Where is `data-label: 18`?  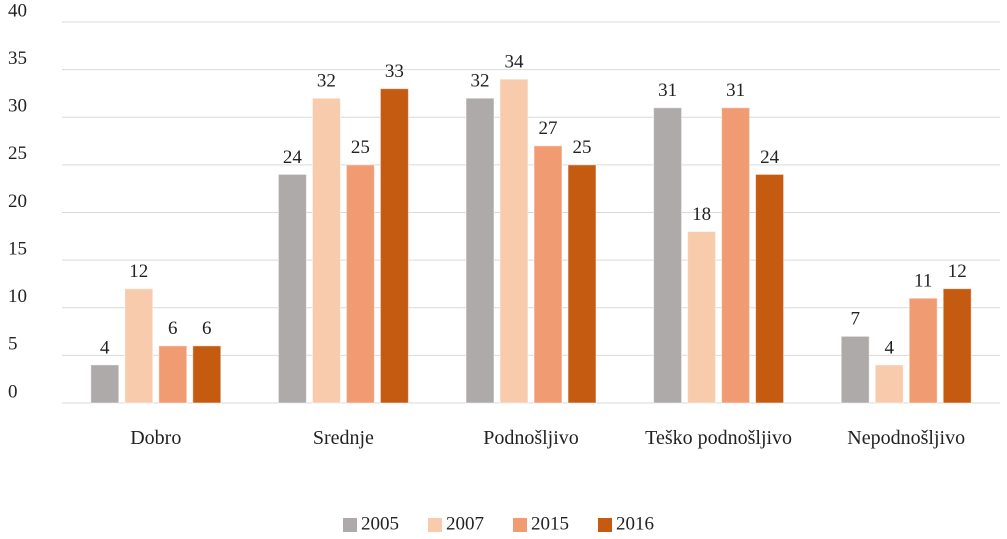
data-label: 18 is located at coordinates (701, 214).